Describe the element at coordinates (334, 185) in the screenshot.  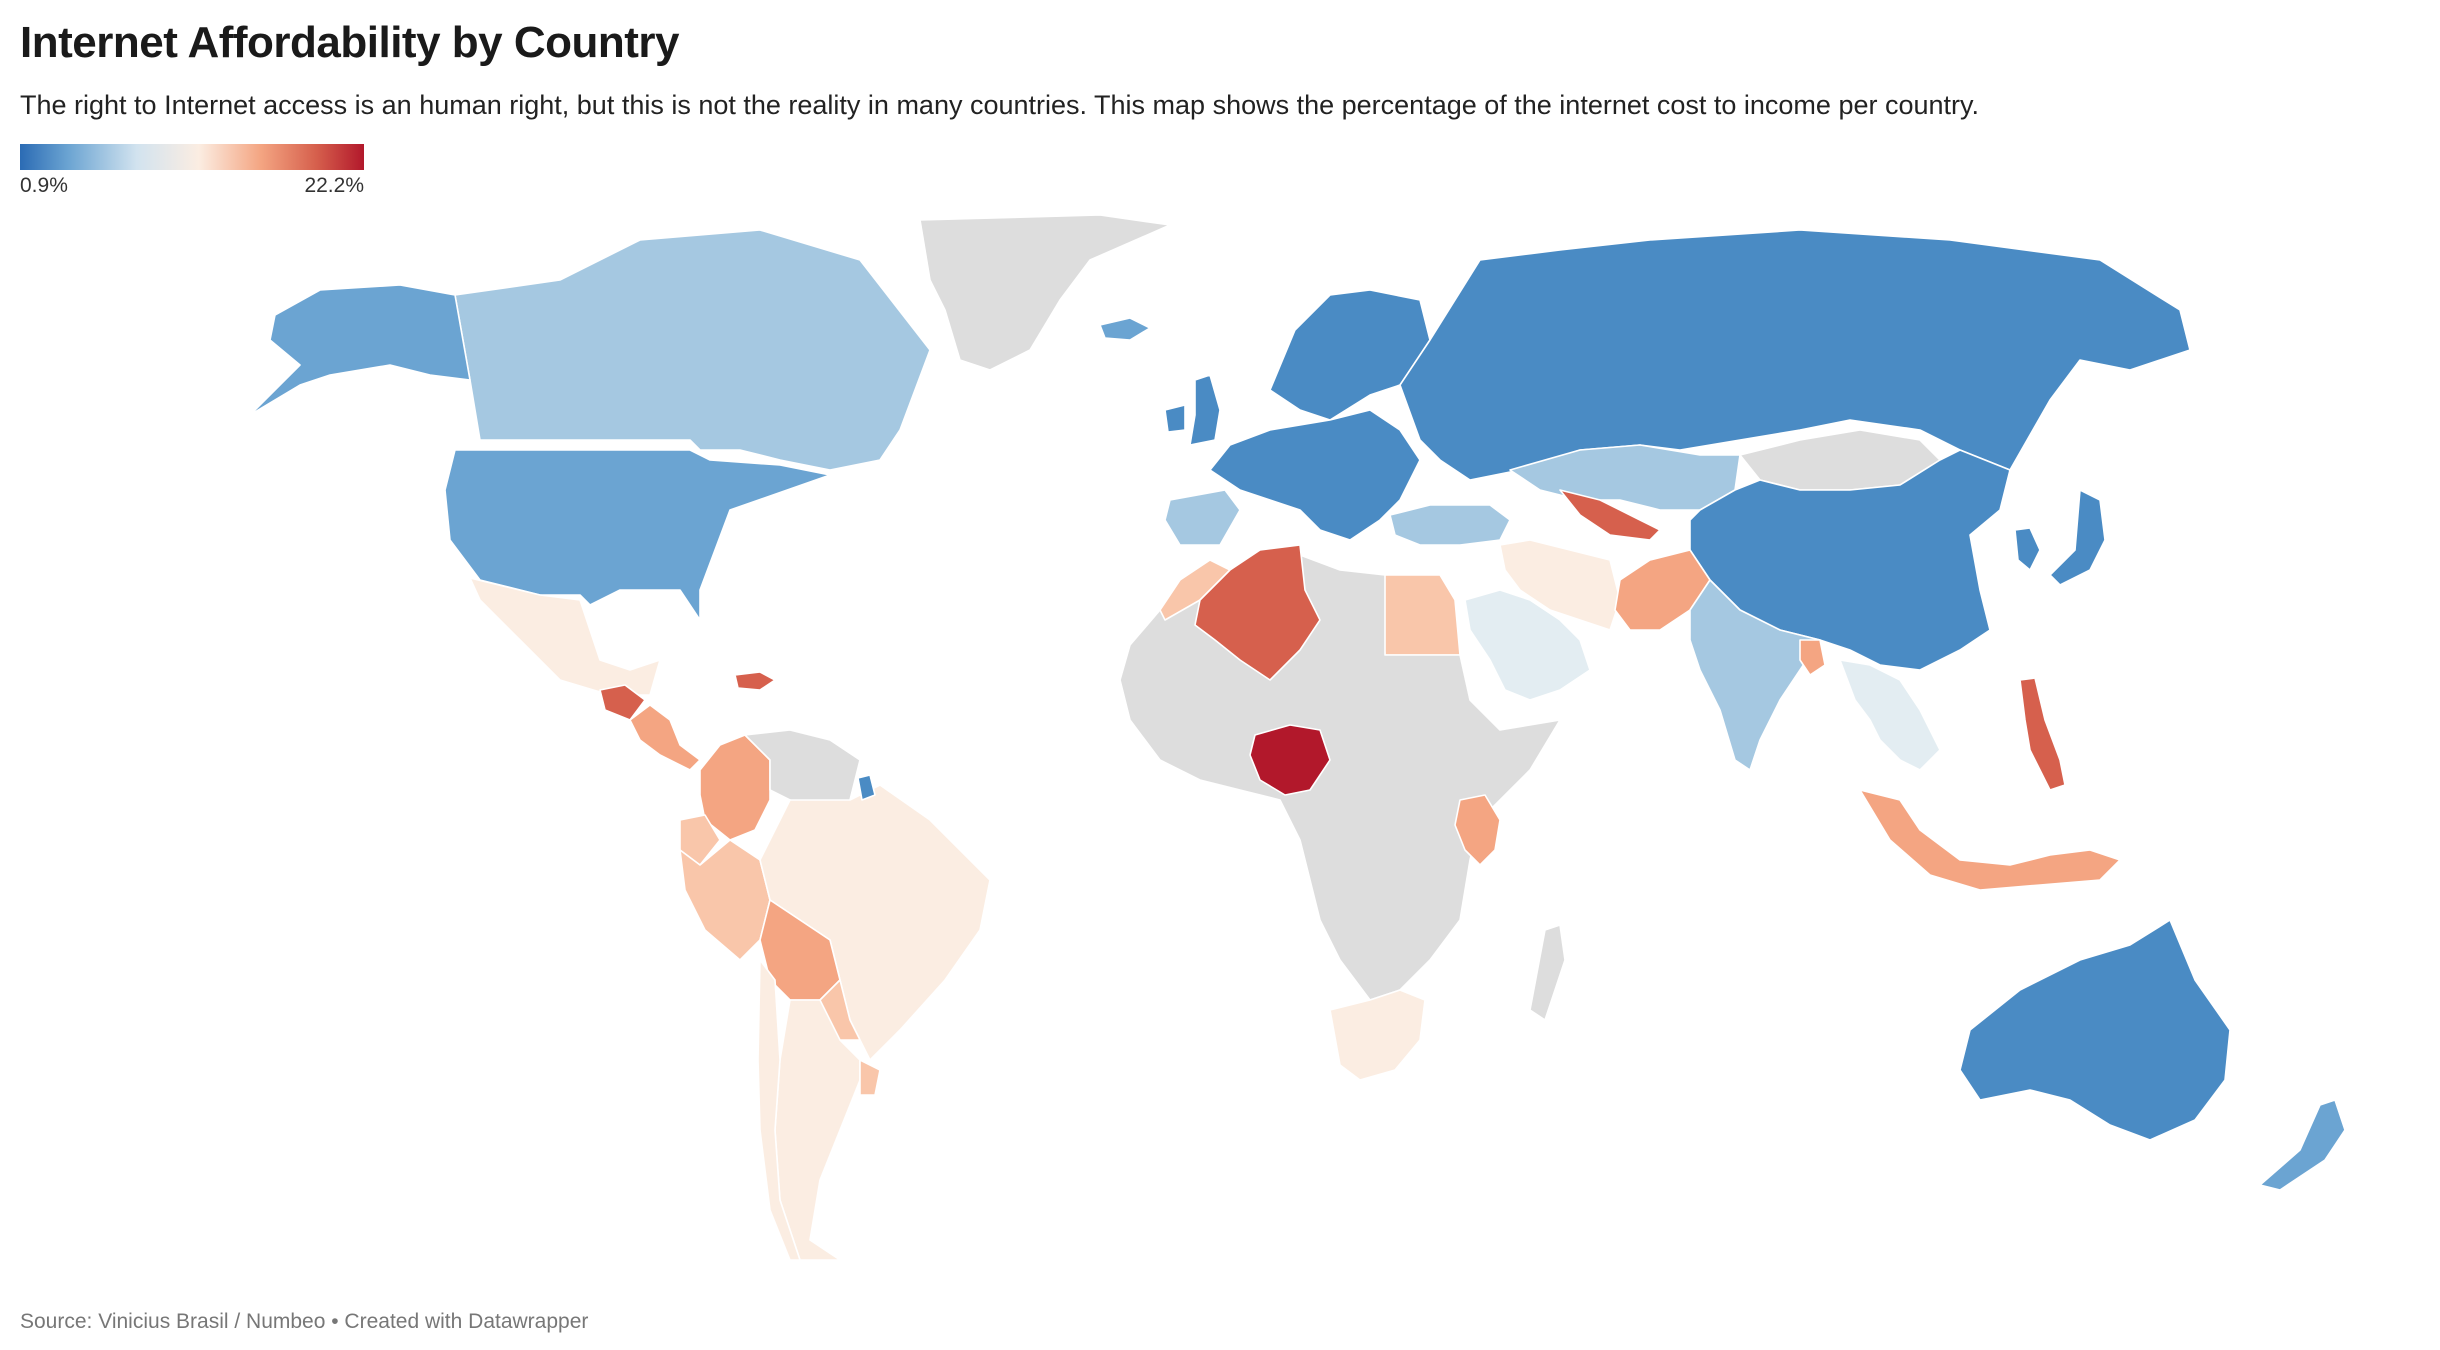
I see `legend-max-label: 22.2%` at that location.